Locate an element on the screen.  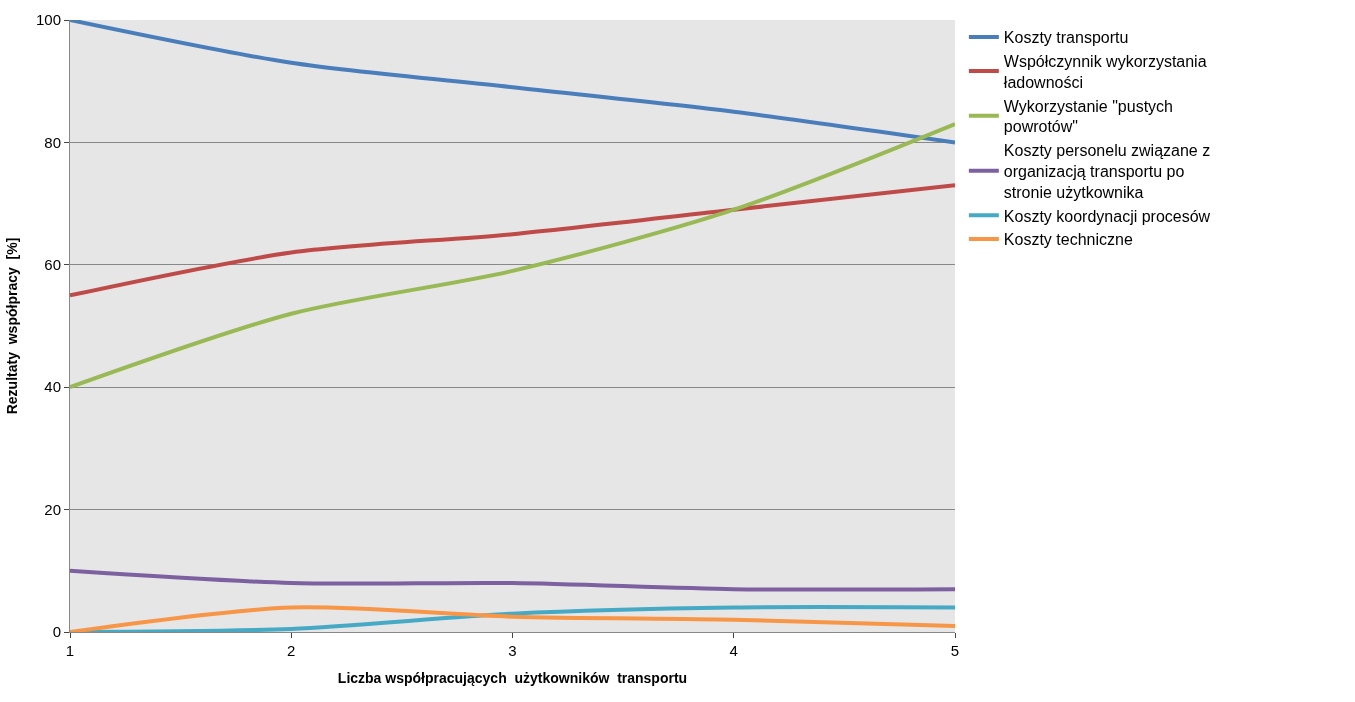
y-axis-title: Rezultaty współpracy [%] is located at coordinates (11, 326).